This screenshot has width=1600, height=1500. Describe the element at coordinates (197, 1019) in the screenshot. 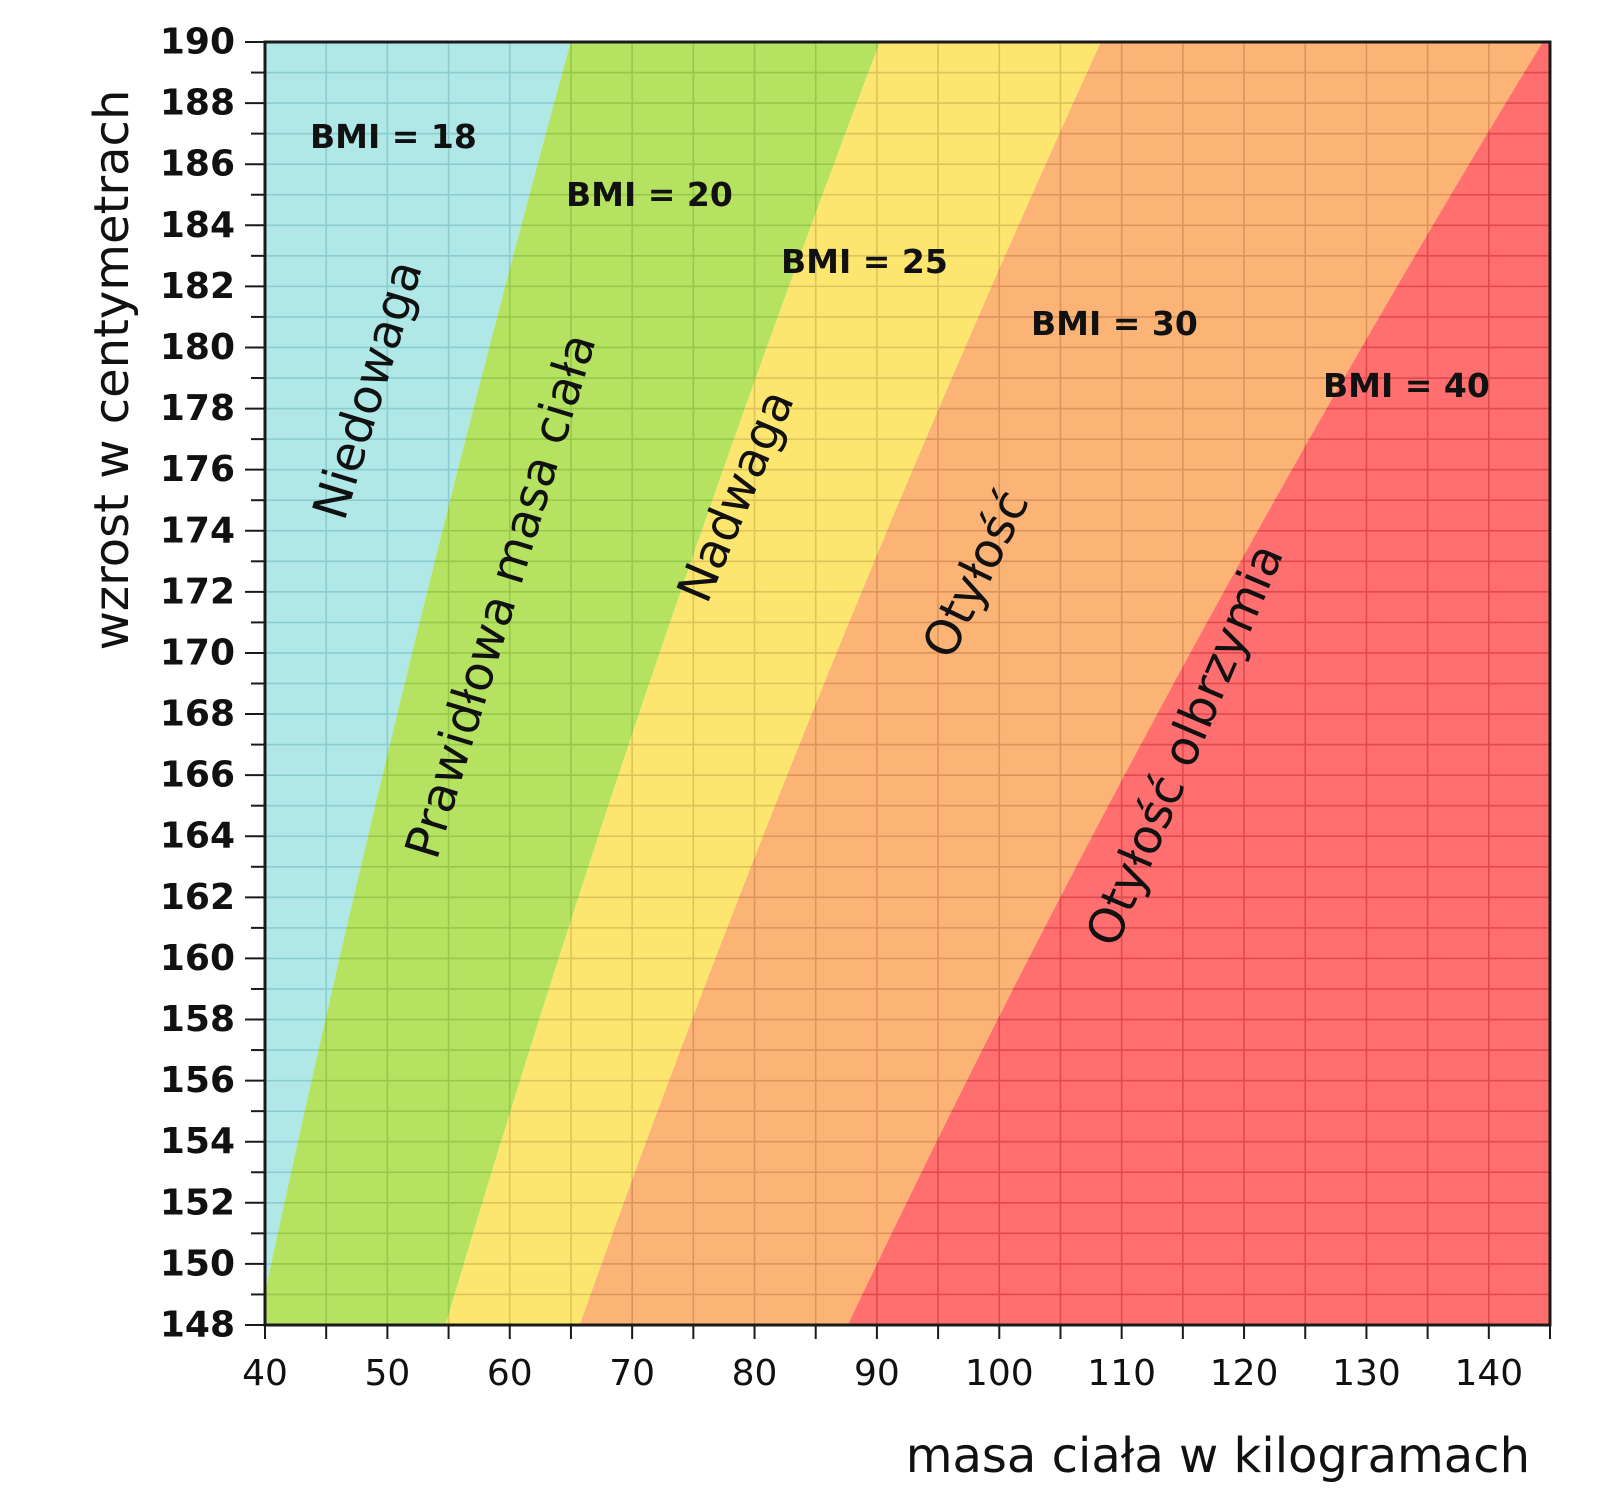

I see `y-tick-label: 158` at that location.